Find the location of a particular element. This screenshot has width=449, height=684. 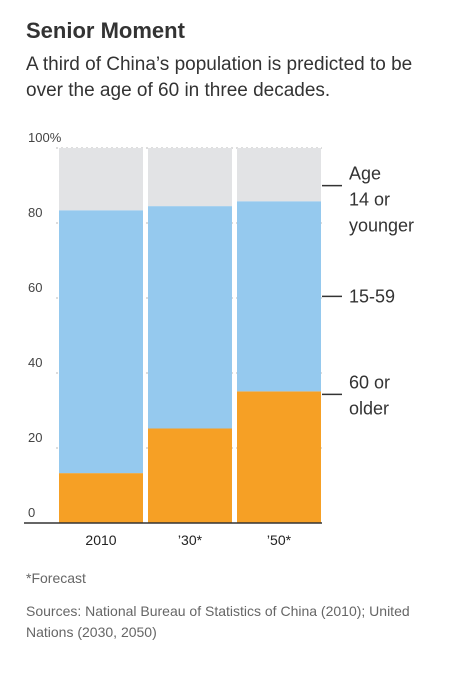

y-tick-label-100: 100% is located at coordinates (45, 137).